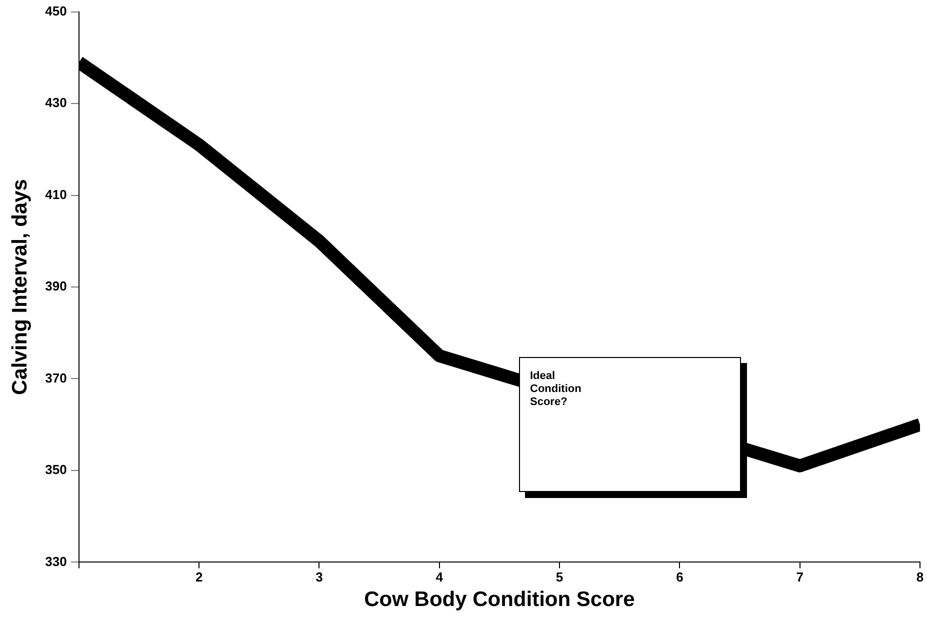 The image size is (927, 617). What do you see at coordinates (556, 389) in the screenshot?
I see `annotation: Ideal Condition Score?` at bounding box center [556, 389].